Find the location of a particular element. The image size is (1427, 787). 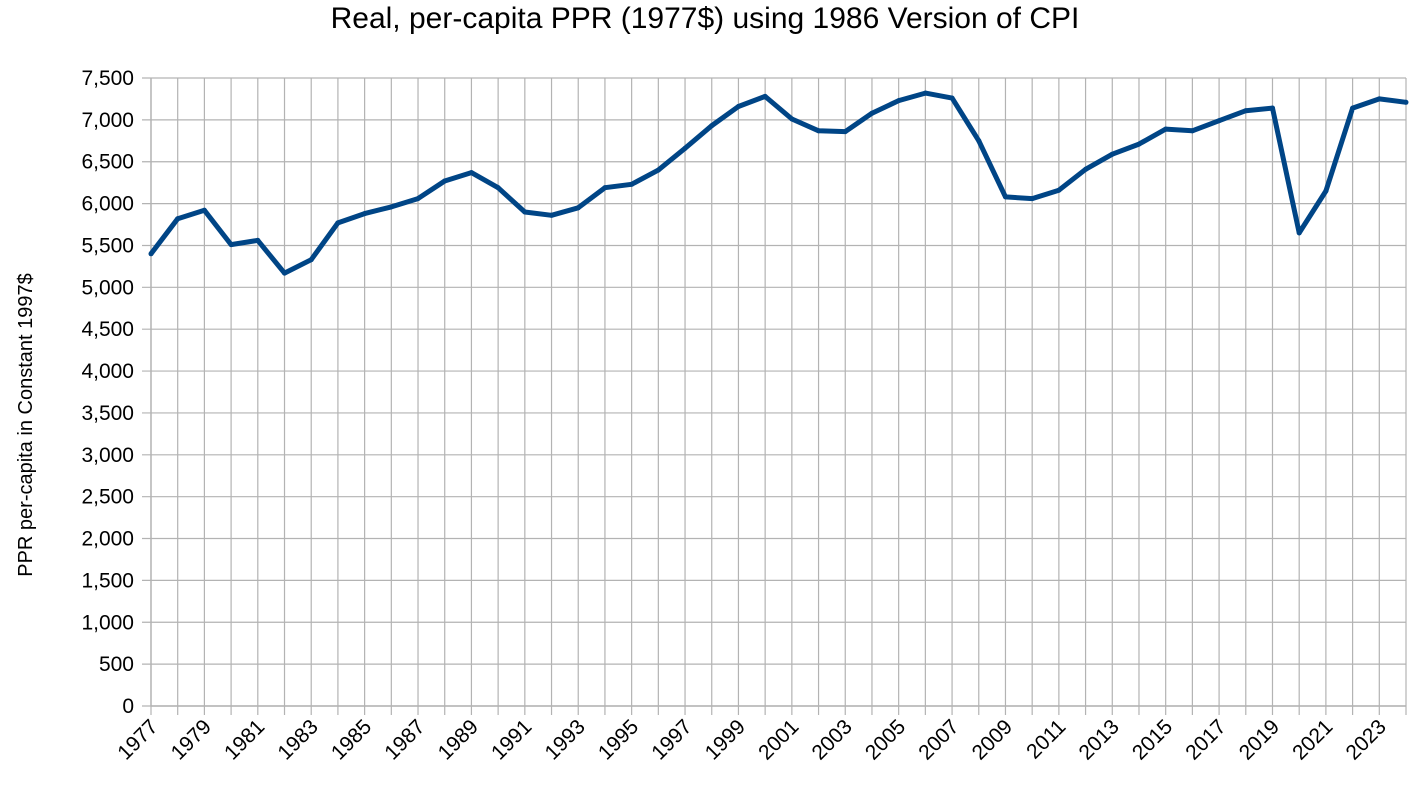

y-tick-label: 6,500 is located at coordinates (107, 162).